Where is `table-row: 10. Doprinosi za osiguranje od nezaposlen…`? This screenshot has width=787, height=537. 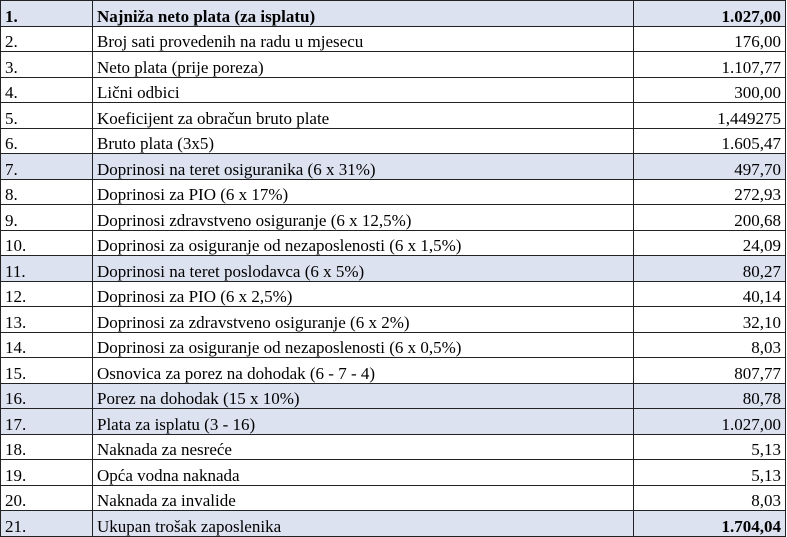 table-row: 10. Doprinosi za osiguranje od nezaposlen… is located at coordinates (393, 242).